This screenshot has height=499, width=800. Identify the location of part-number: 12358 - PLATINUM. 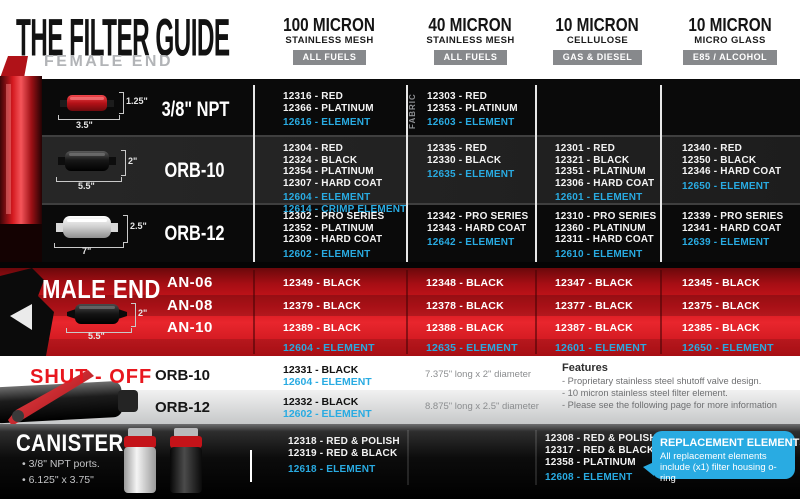
(590, 462).